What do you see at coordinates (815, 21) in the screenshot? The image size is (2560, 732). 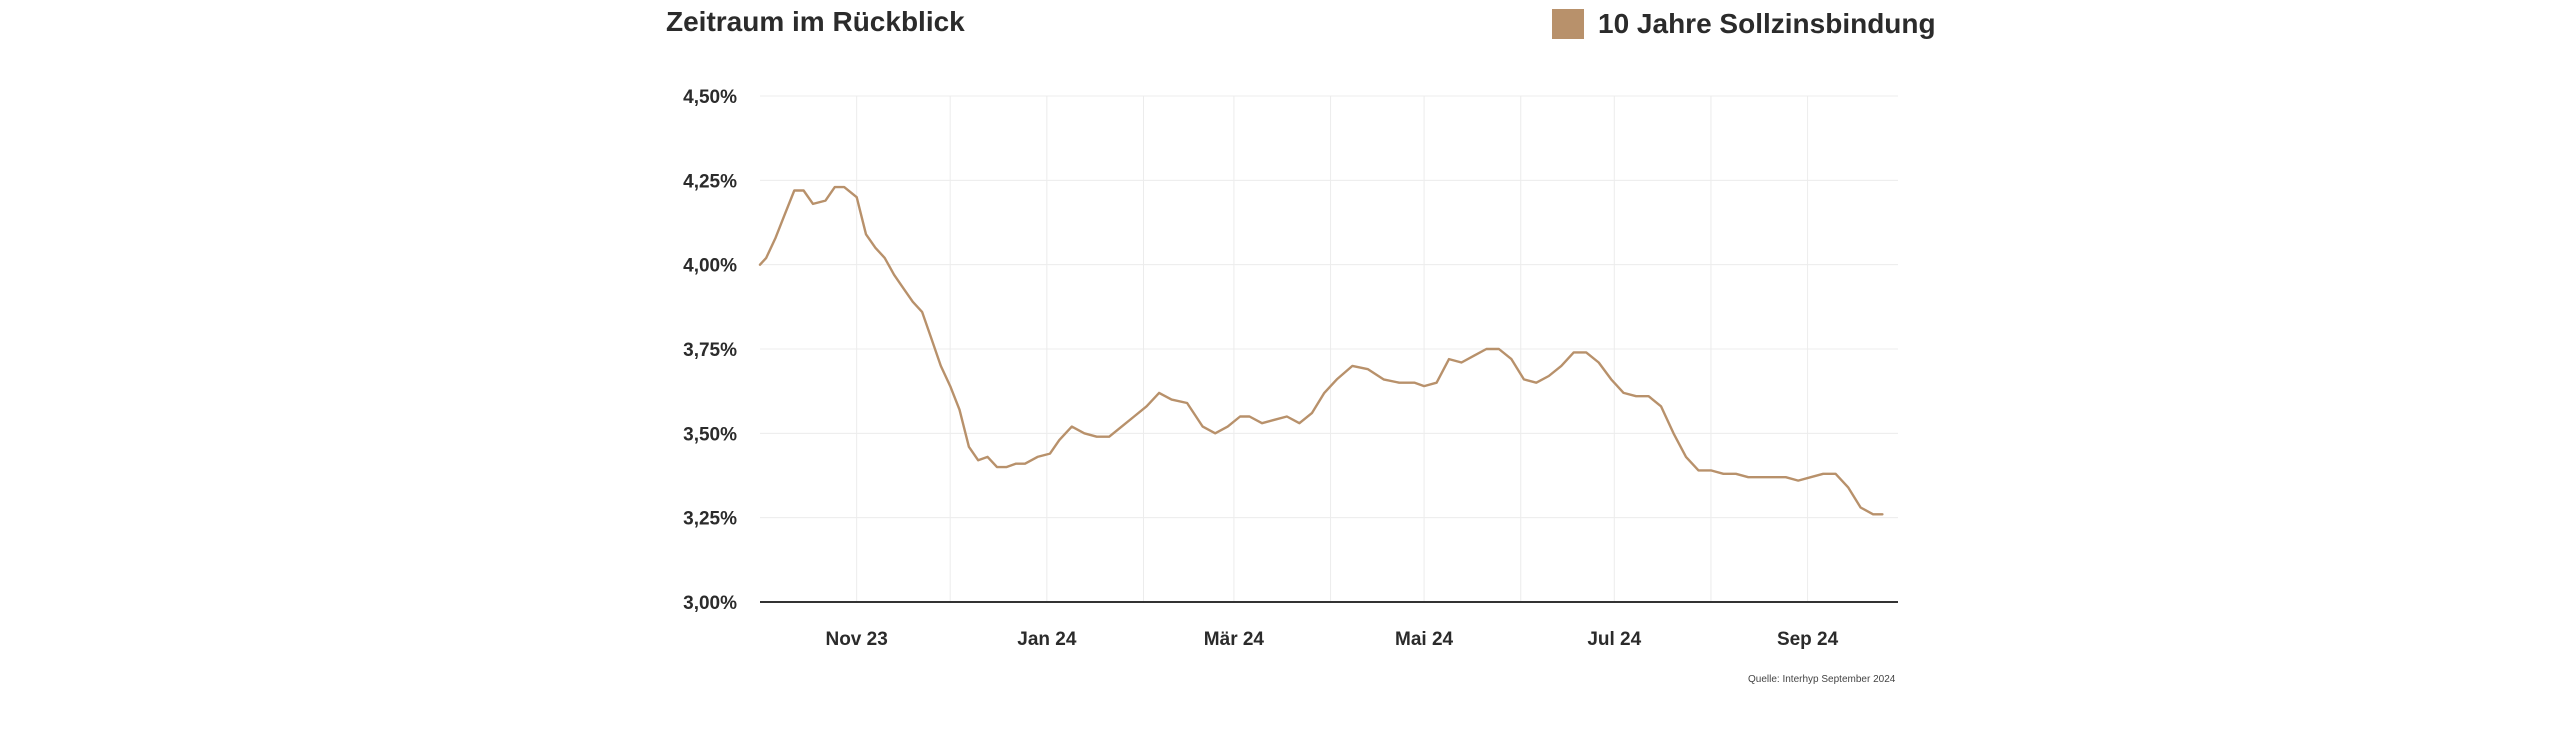 I see `chart-title: Zeitraum im Rückblick` at bounding box center [815, 21].